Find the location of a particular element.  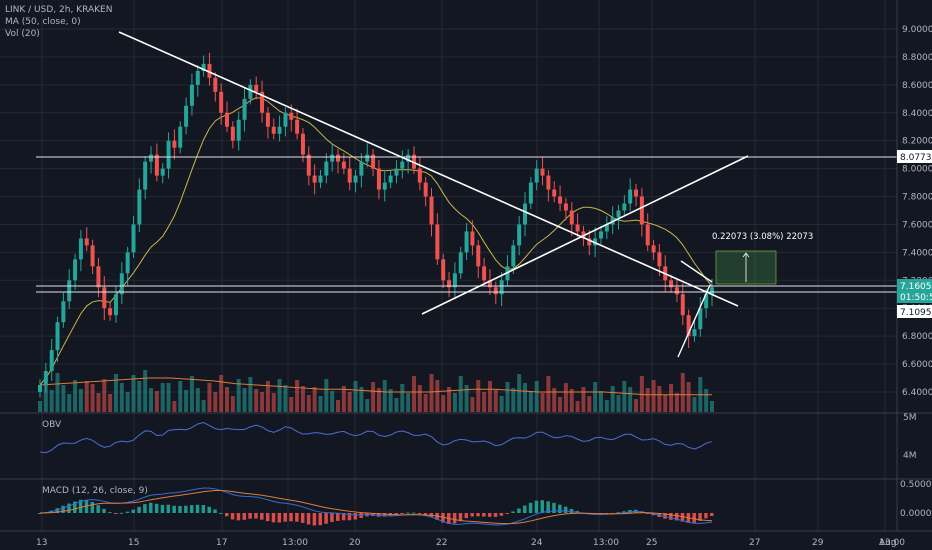

price-axis-tick: 9.00000 is located at coordinates (917, 30).